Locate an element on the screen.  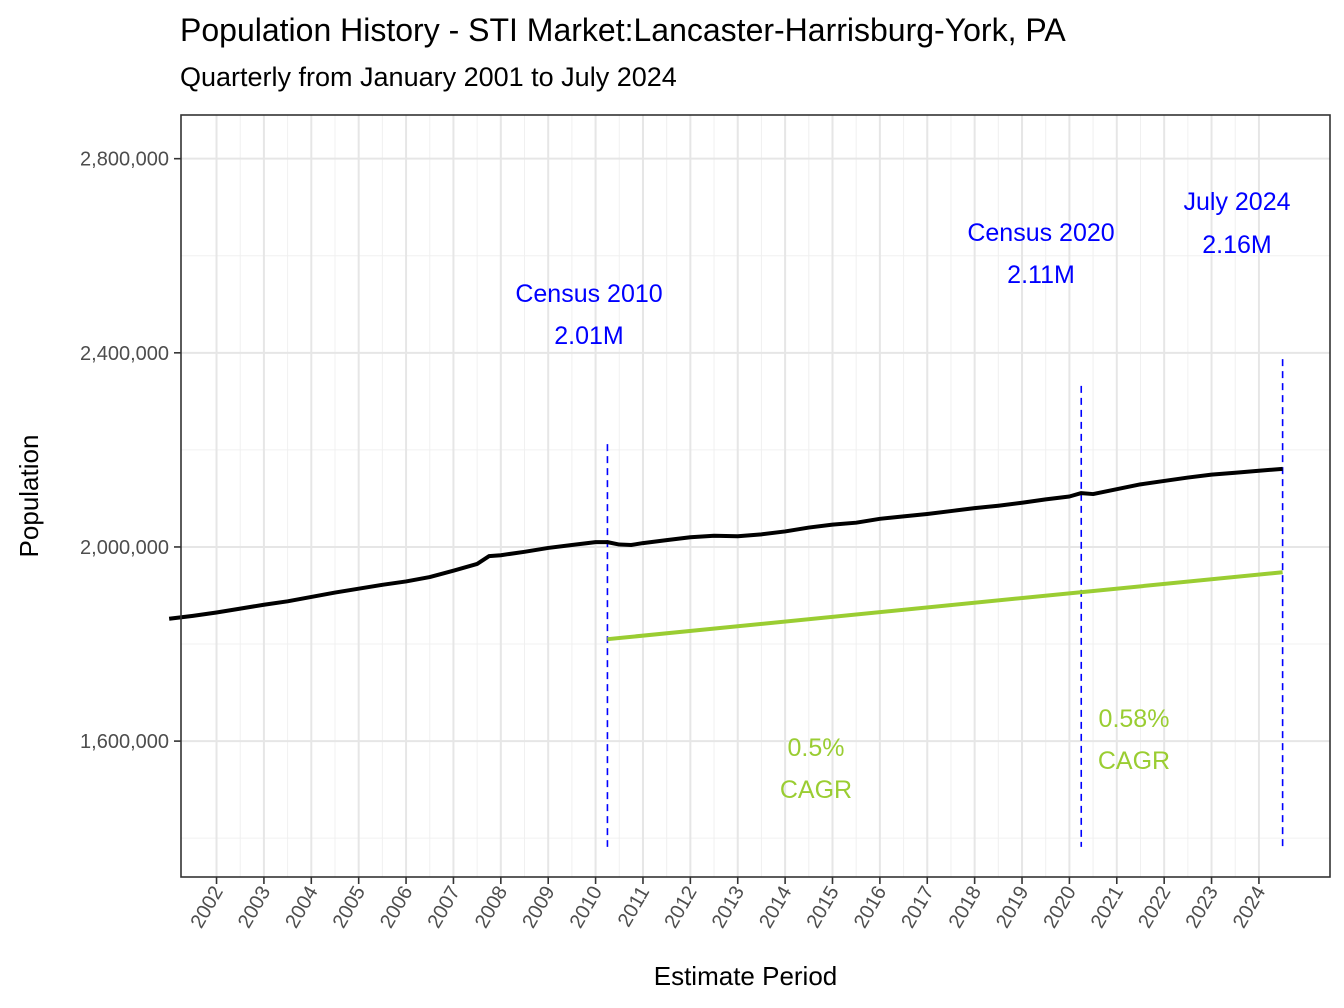
chart-subtitle: Quarterly from January 2001 to July 2024 is located at coordinates (428, 77).